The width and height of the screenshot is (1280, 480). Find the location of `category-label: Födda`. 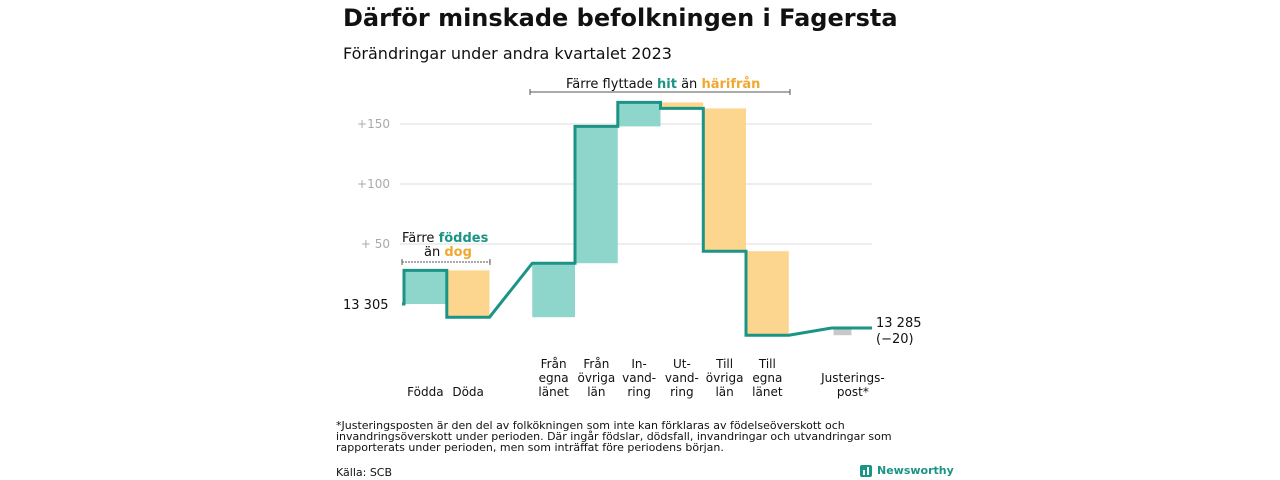

category-label: Födda is located at coordinates (425, 392).